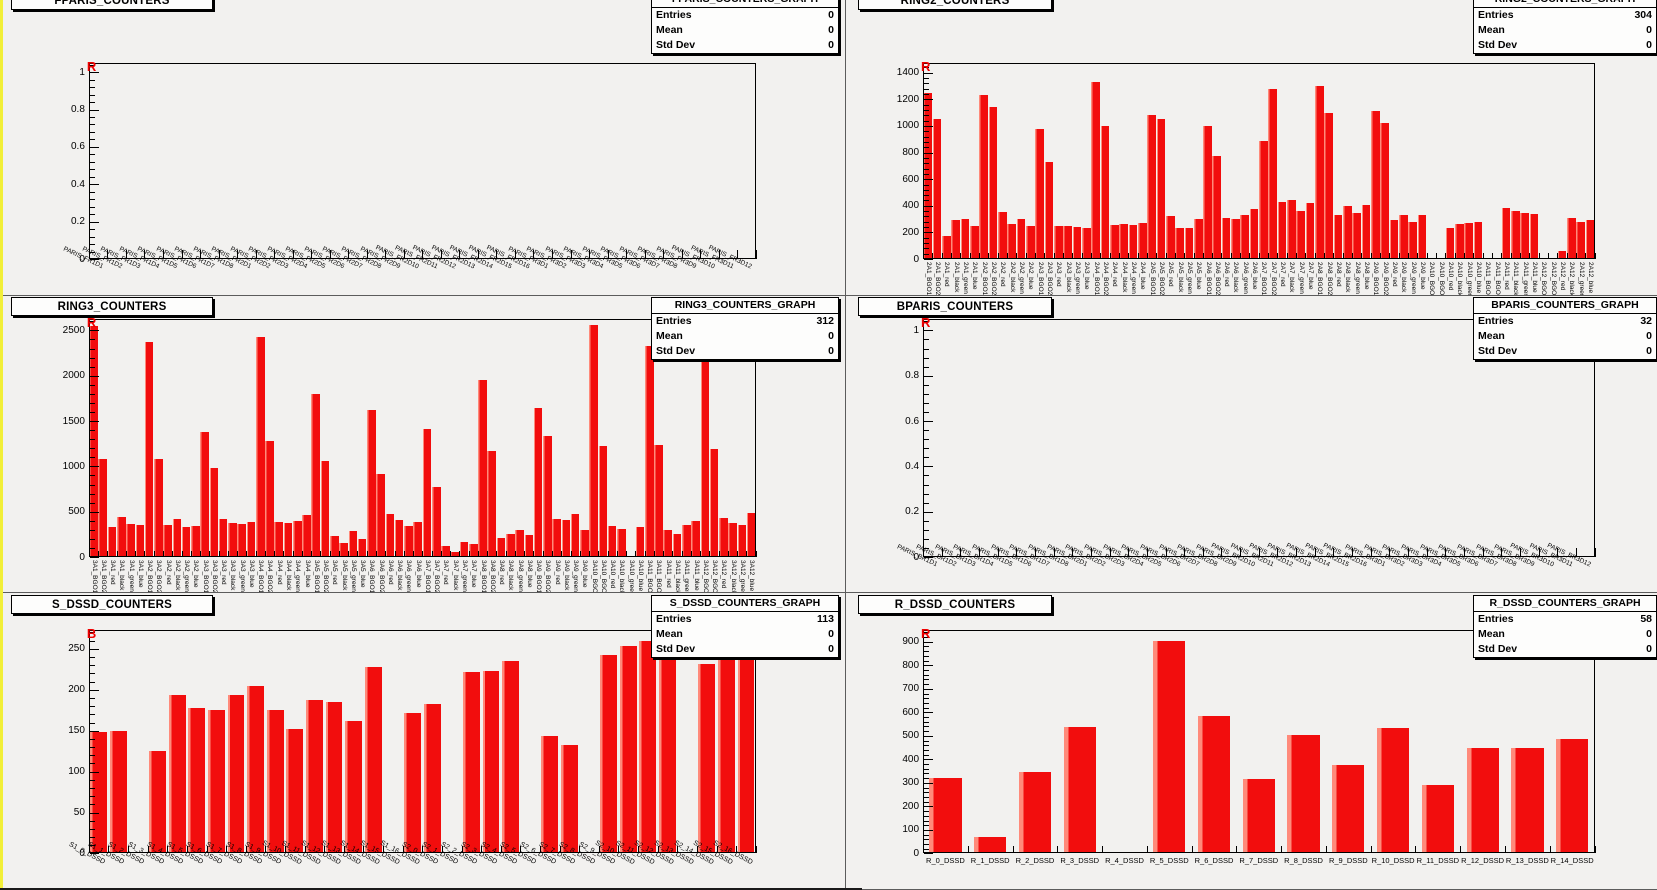 The width and height of the screenshot is (1657, 890). I want to click on corner-marker-letter: R, so click(926, 67).